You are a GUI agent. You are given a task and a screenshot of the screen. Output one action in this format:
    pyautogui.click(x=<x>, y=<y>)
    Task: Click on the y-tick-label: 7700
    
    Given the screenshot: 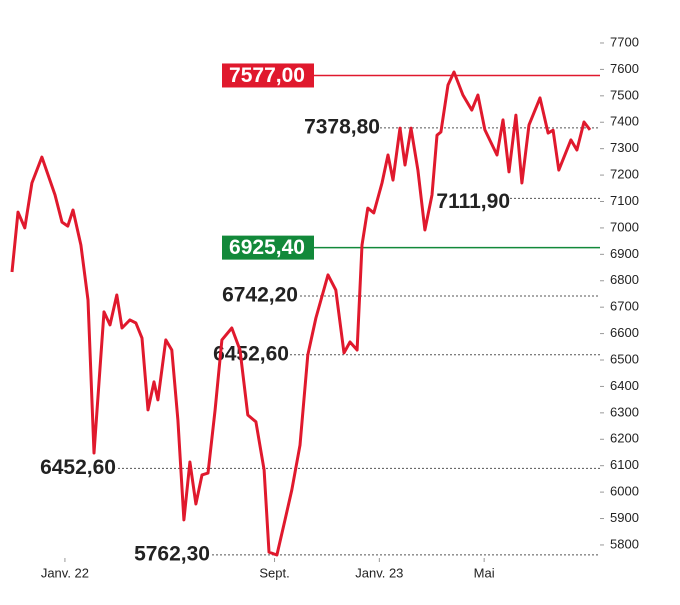 What is the action you would take?
    pyautogui.click(x=624, y=41)
    